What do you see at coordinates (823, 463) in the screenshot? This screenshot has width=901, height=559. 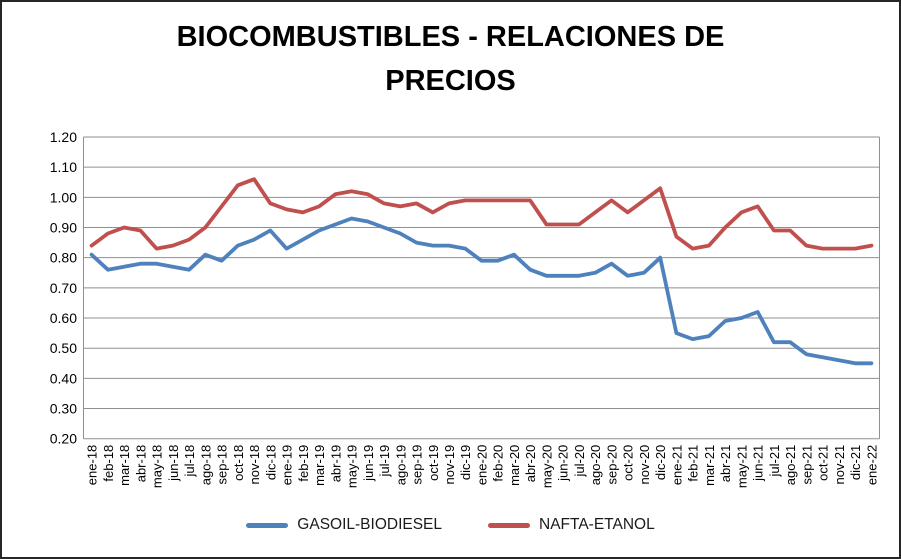 I see `x-axis-tick-label: oct-21` at bounding box center [823, 463].